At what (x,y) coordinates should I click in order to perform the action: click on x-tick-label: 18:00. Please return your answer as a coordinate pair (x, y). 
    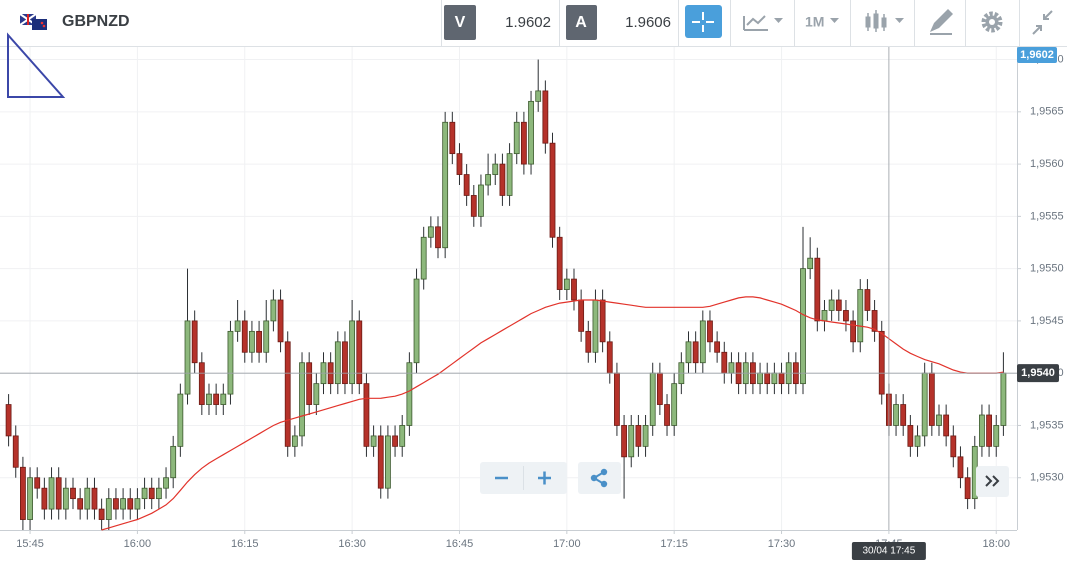
    Looking at the image, I should click on (996, 544).